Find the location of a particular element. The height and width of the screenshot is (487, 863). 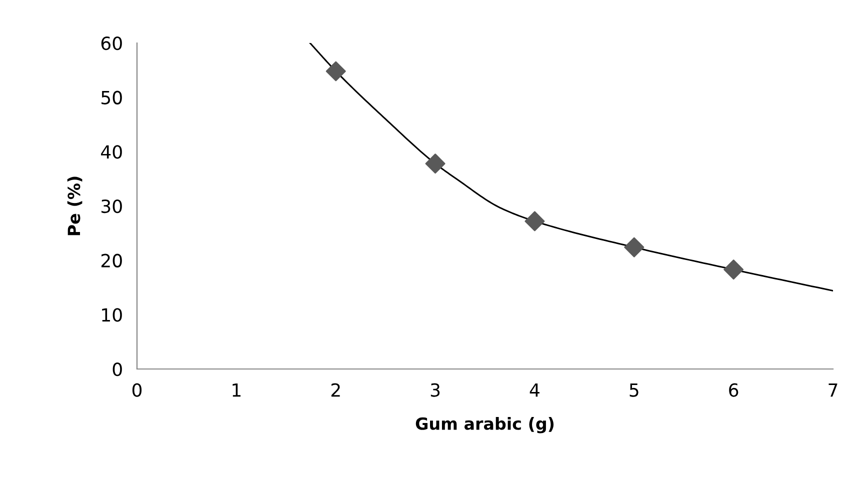

x-tick-label: 2 is located at coordinates (335, 390).